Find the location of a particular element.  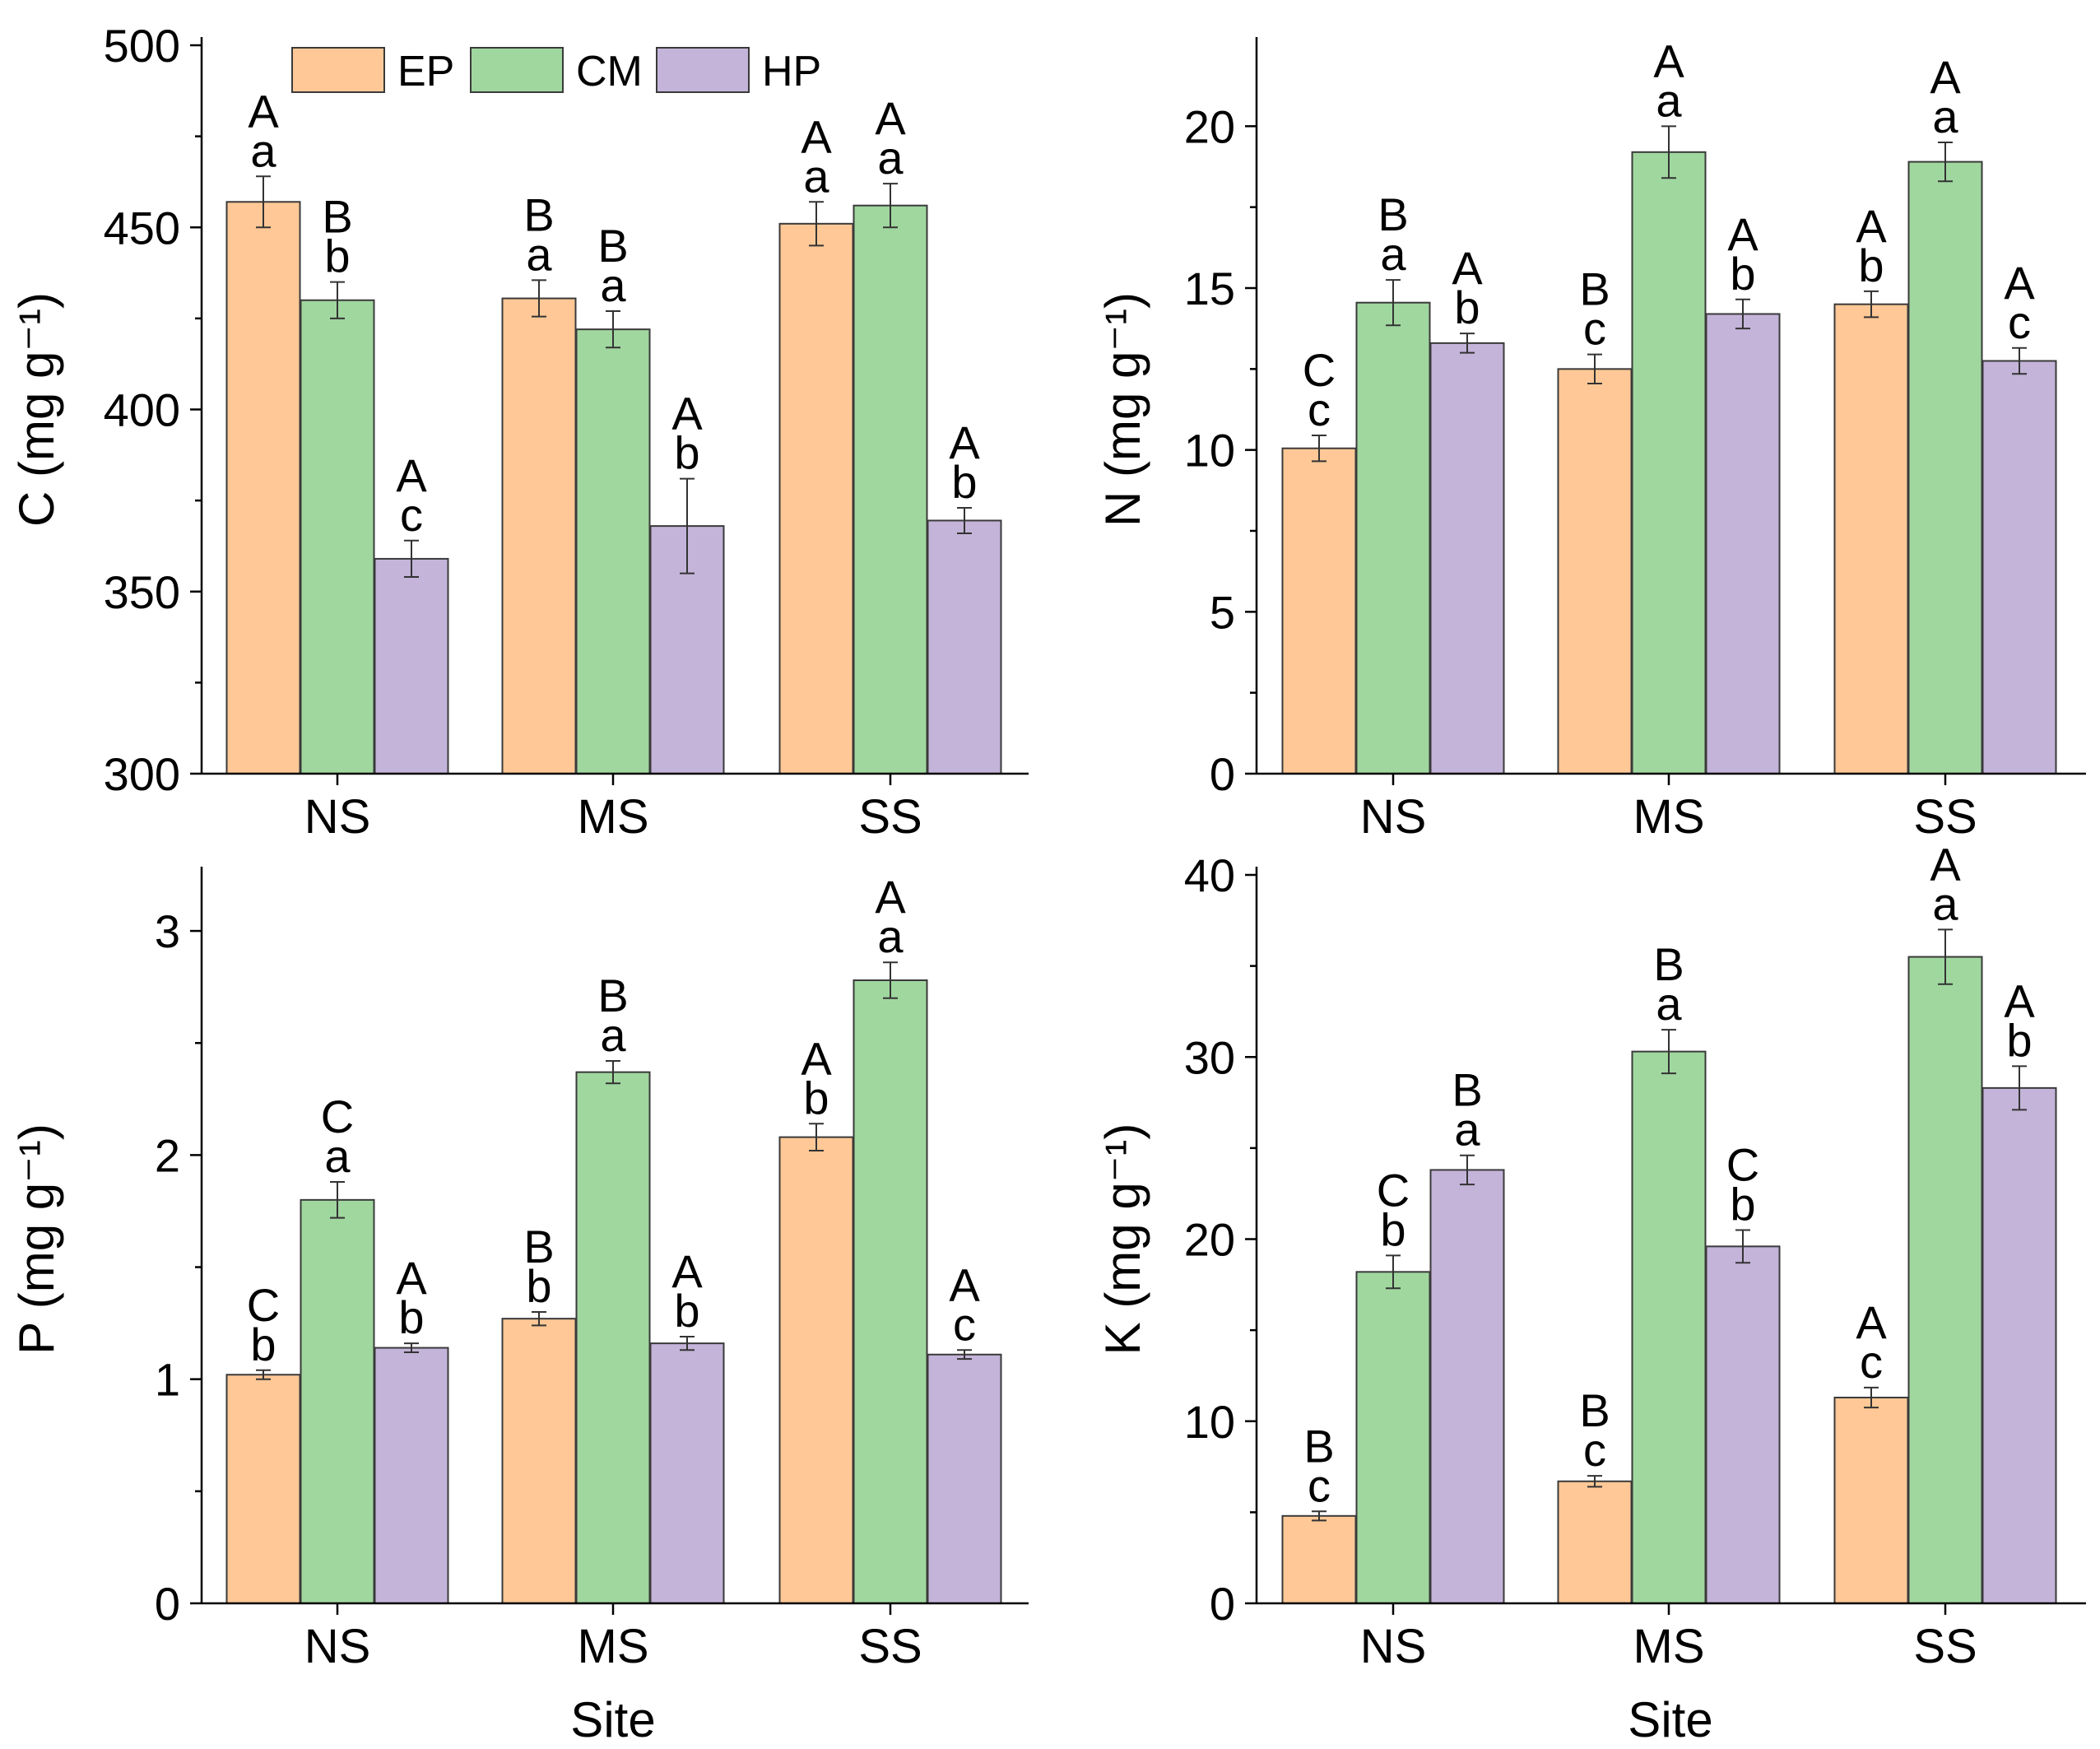

legend-swatch-CM is located at coordinates (517, 70).